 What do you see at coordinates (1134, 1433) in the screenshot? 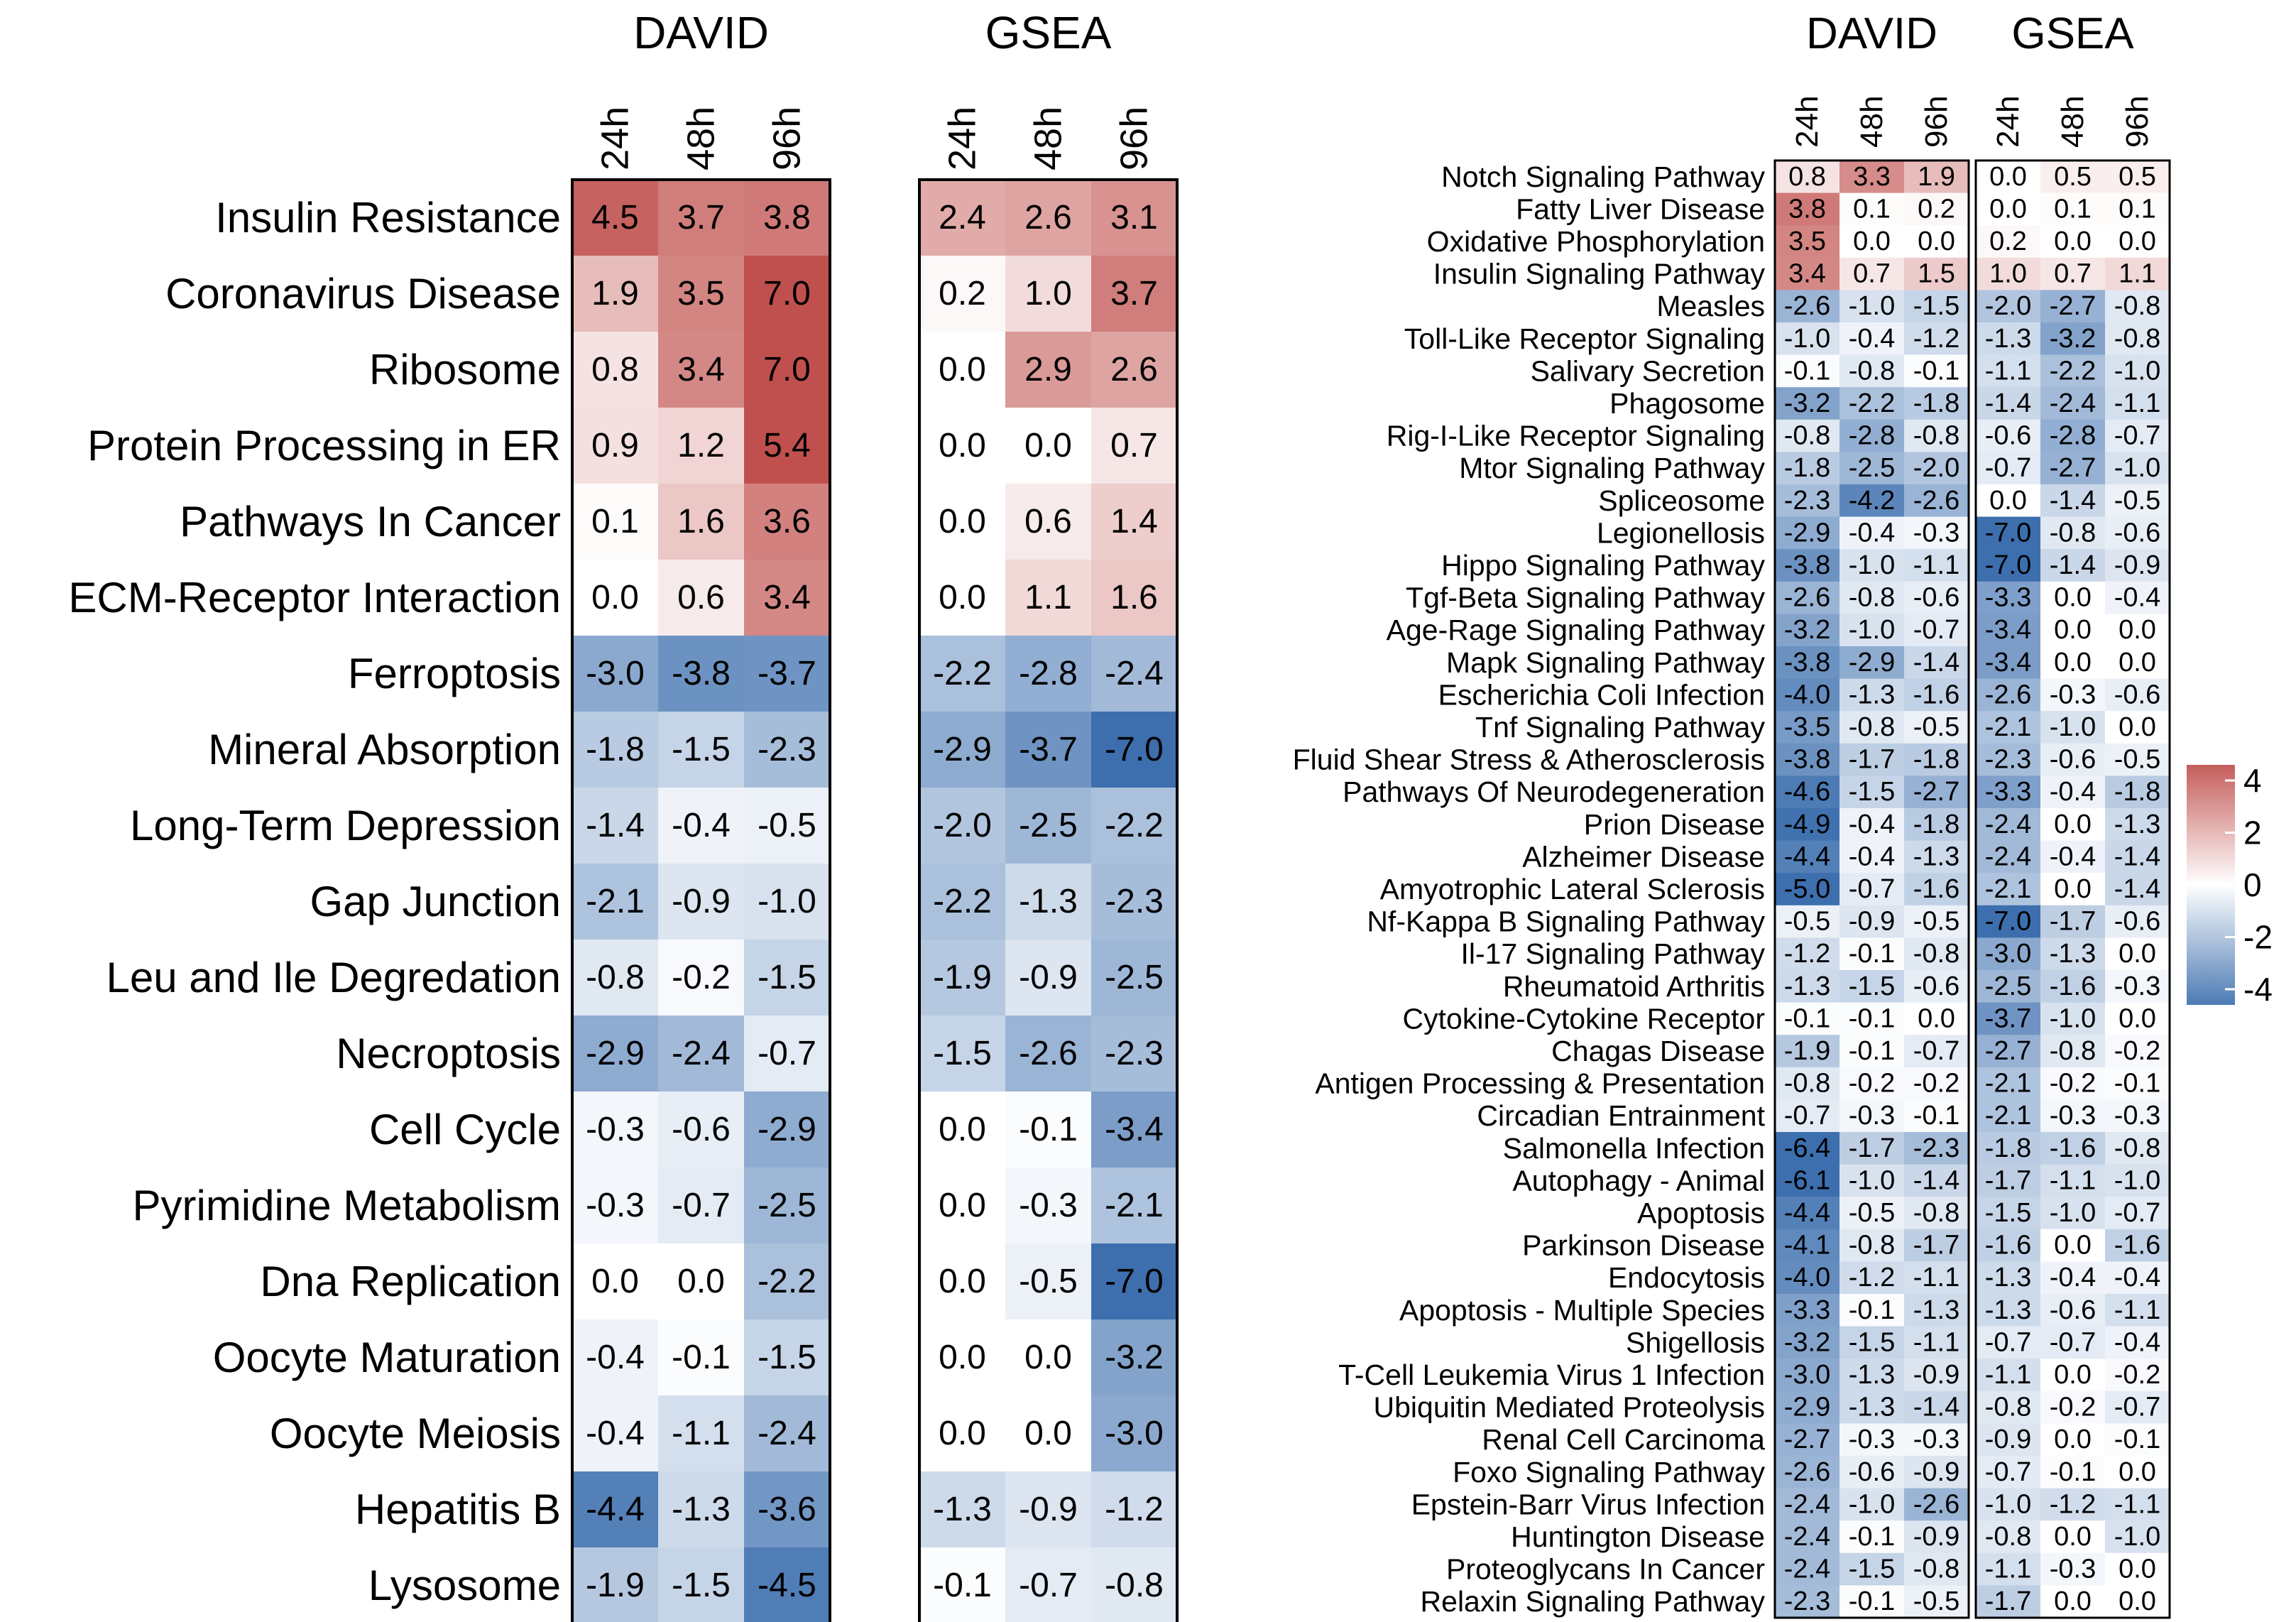
I see `cell-value-label: -3.0` at bounding box center [1134, 1433].